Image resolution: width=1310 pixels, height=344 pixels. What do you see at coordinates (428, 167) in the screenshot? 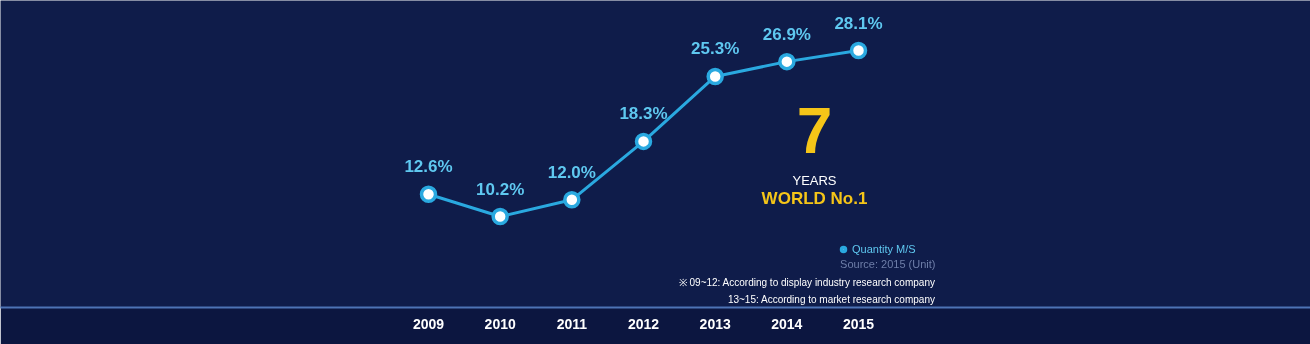
I see `data-label: 12.6%` at bounding box center [428, 167].